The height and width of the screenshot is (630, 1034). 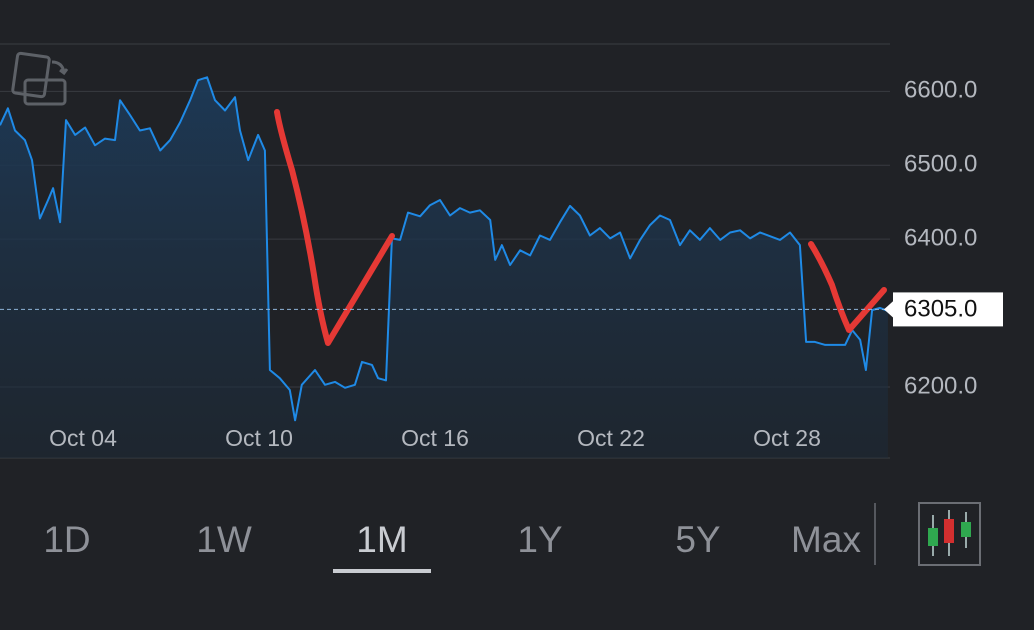 I want to click on range-button: 1D, so click(x=66, y=539).